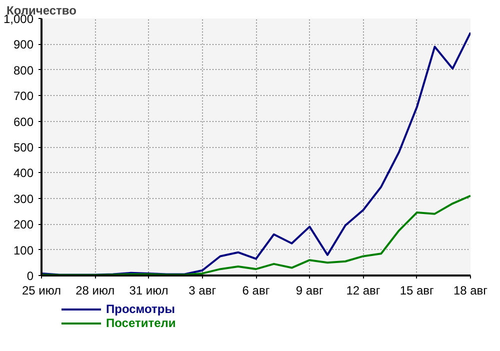 This screenshot has width=500, height=351. I want to click on legend-label: Просмотры, so click(141, 309).